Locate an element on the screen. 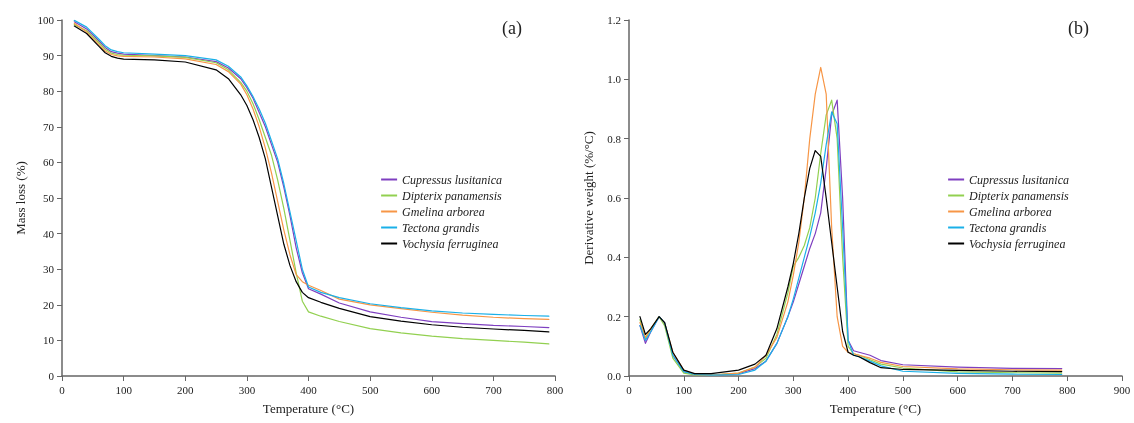 Image resolution: width=1134 pixels, height=423 pixels. y-tick-label: 1.2 is located at coordinates (614, 20).